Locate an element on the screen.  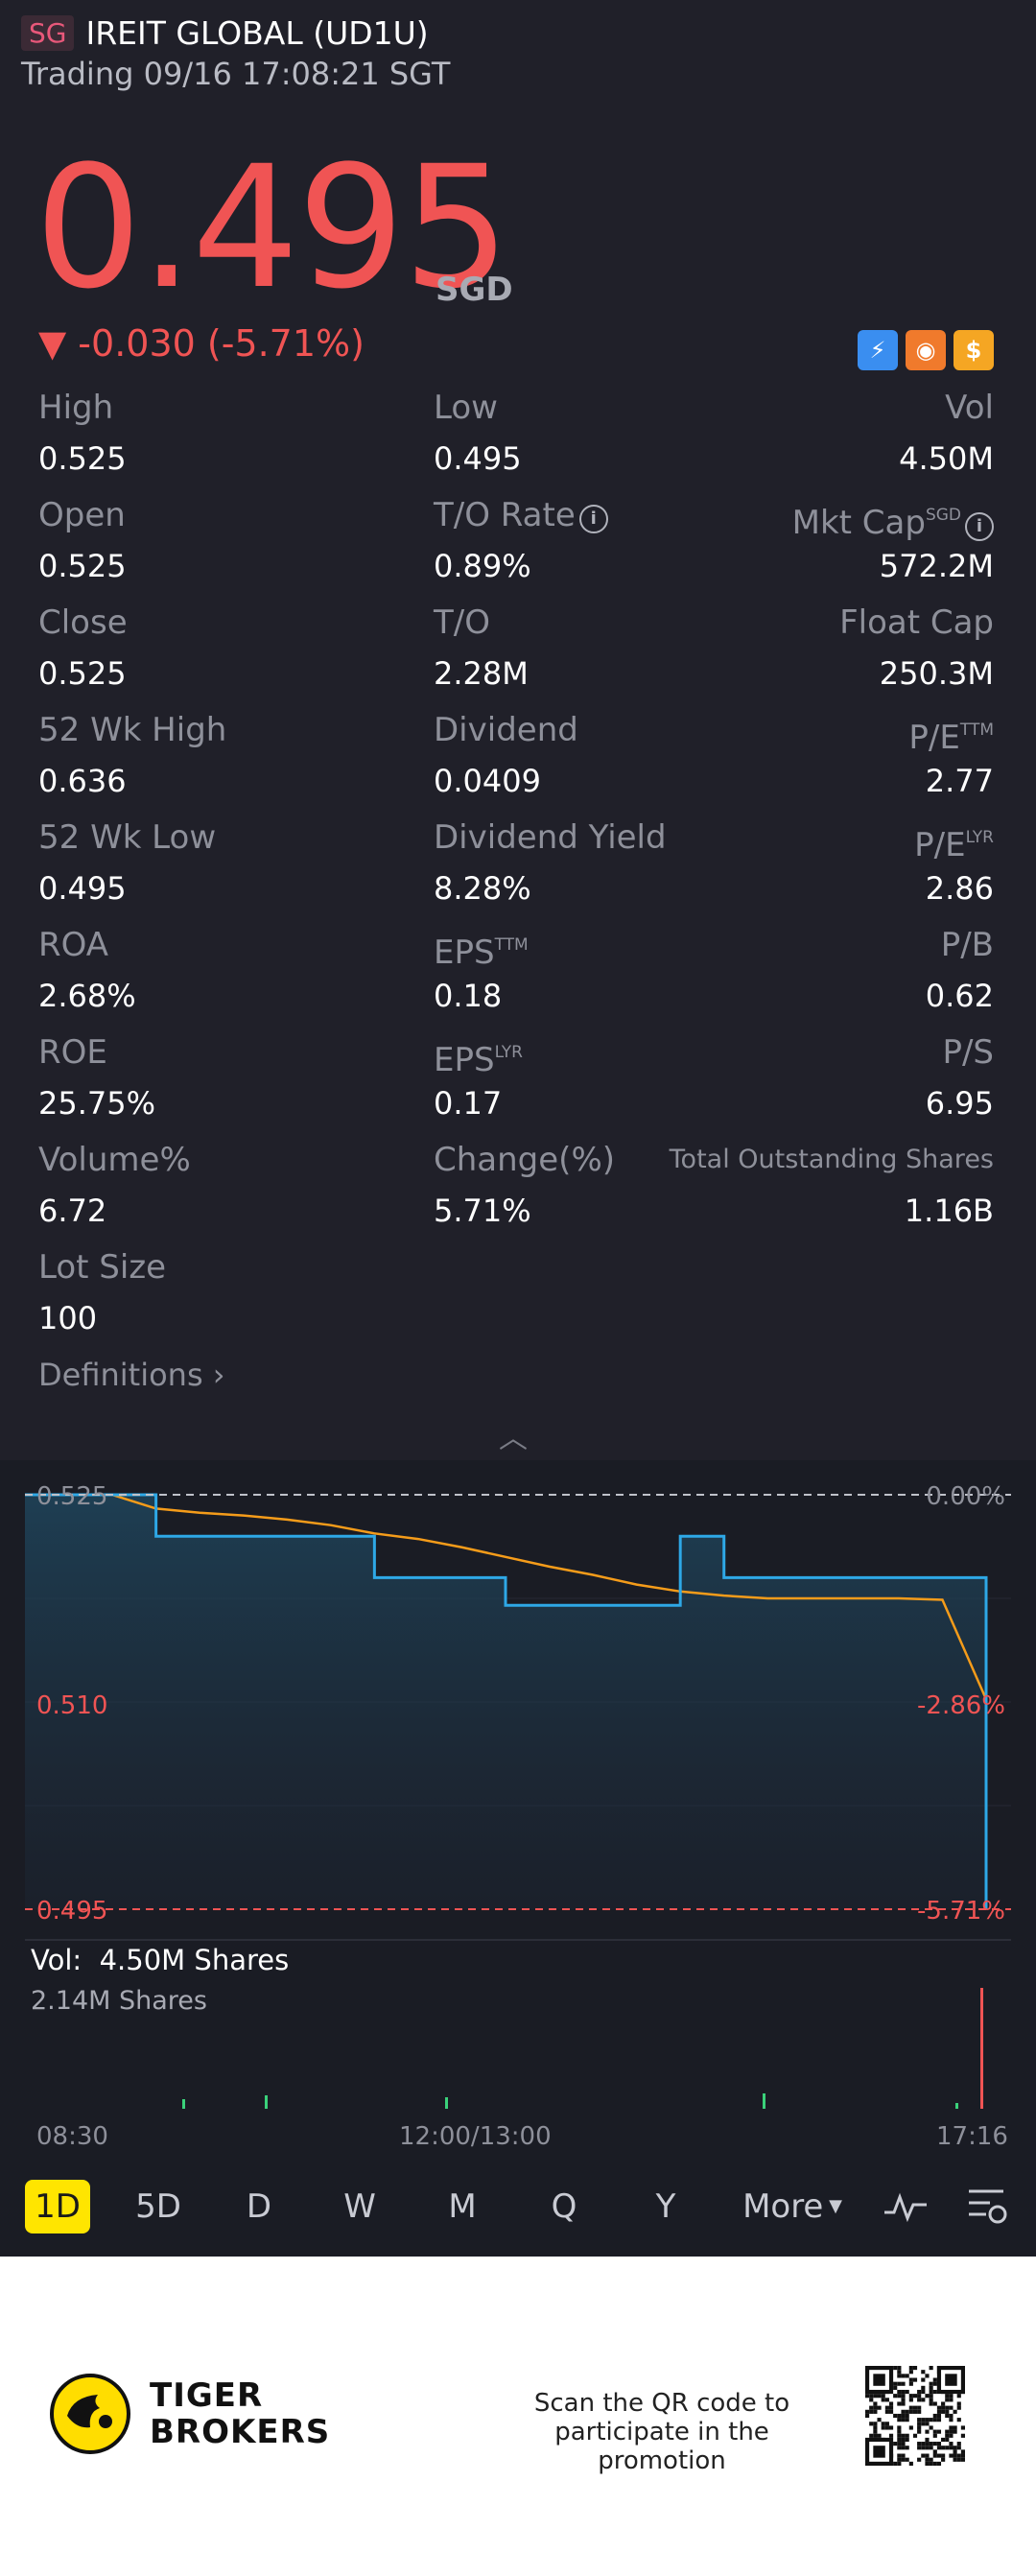
market-badge: SG is located at coordinates (48, 33).